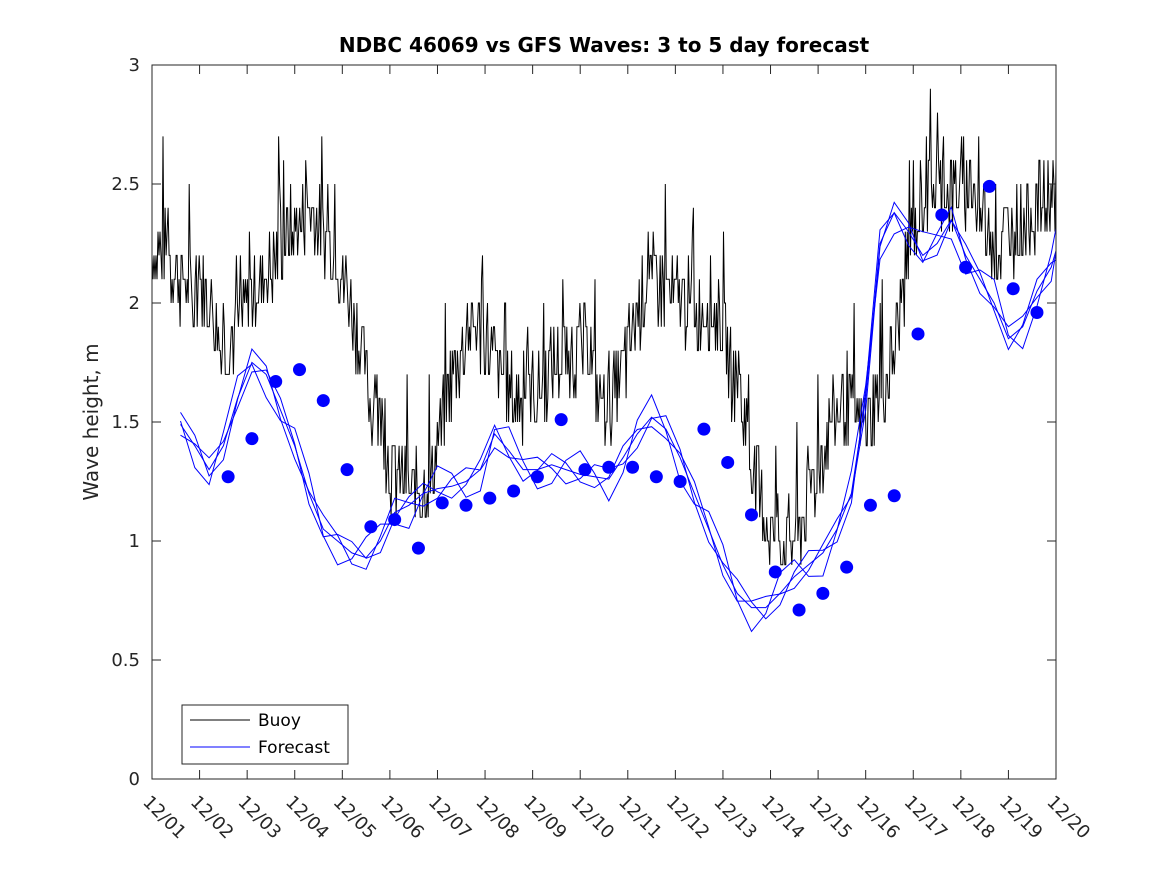 This screenshot has height=875, width=1167. I want to click on y-tick-label: 1.5, so click(125, 422).